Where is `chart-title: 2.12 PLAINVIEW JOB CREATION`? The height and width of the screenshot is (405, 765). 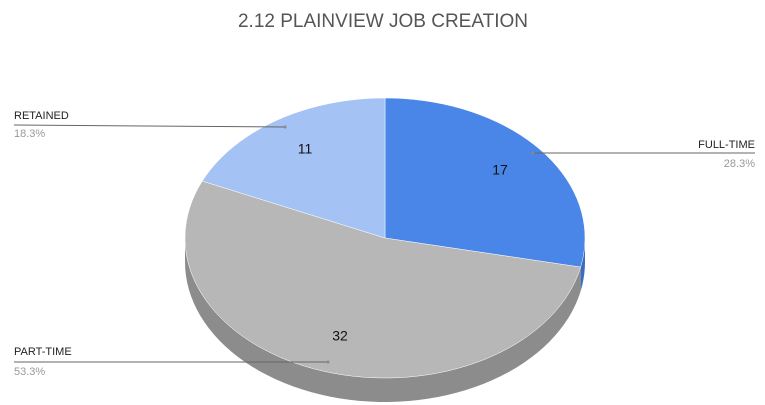 chart-title: 2.12 PLAINVIEW JOB CREATION is located at coordinates (383, 21).